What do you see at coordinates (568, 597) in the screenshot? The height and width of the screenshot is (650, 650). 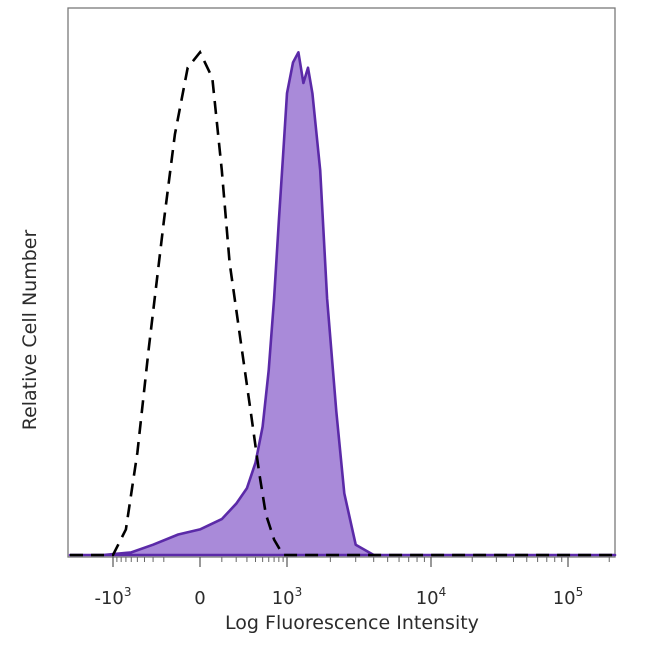 I see `x-tick-label: 10⁵` at bounding box center [568, 597].